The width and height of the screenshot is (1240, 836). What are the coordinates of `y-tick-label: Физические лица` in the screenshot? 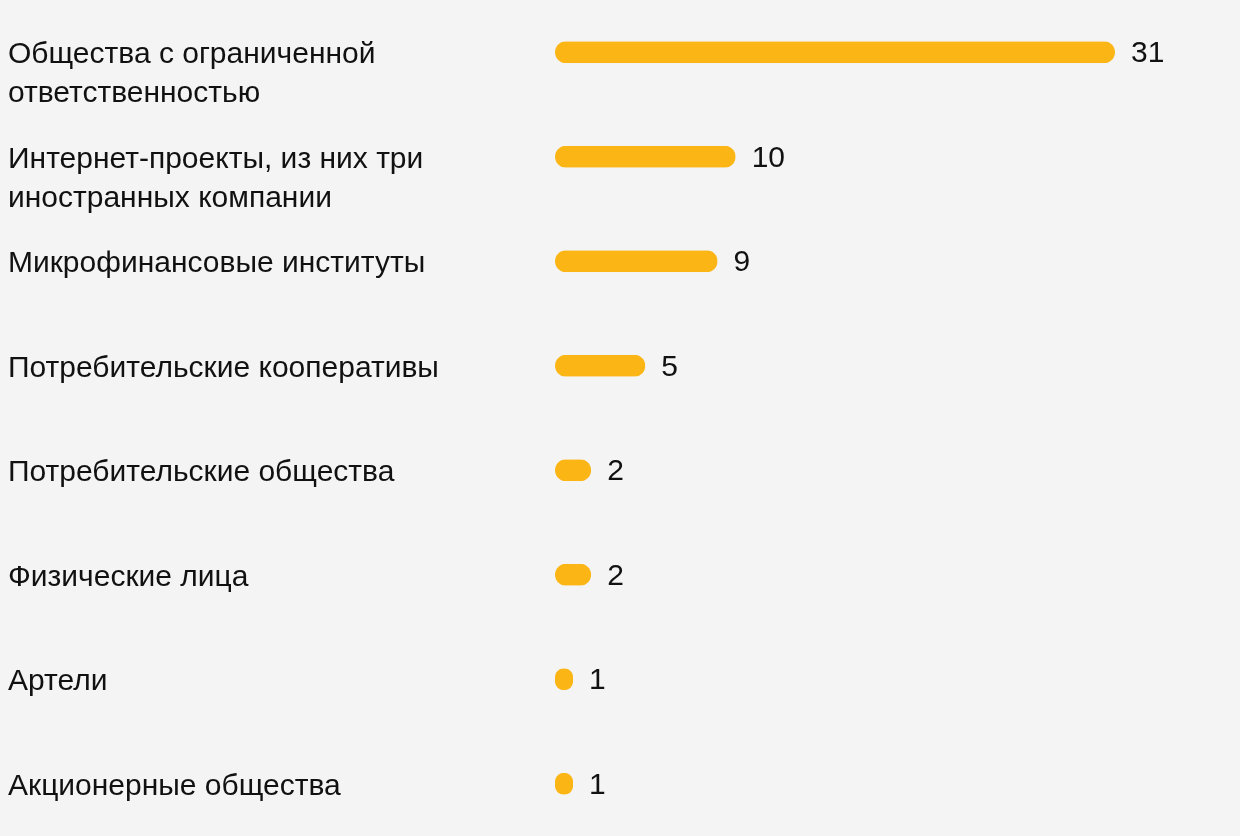 It's located at (128, 575).